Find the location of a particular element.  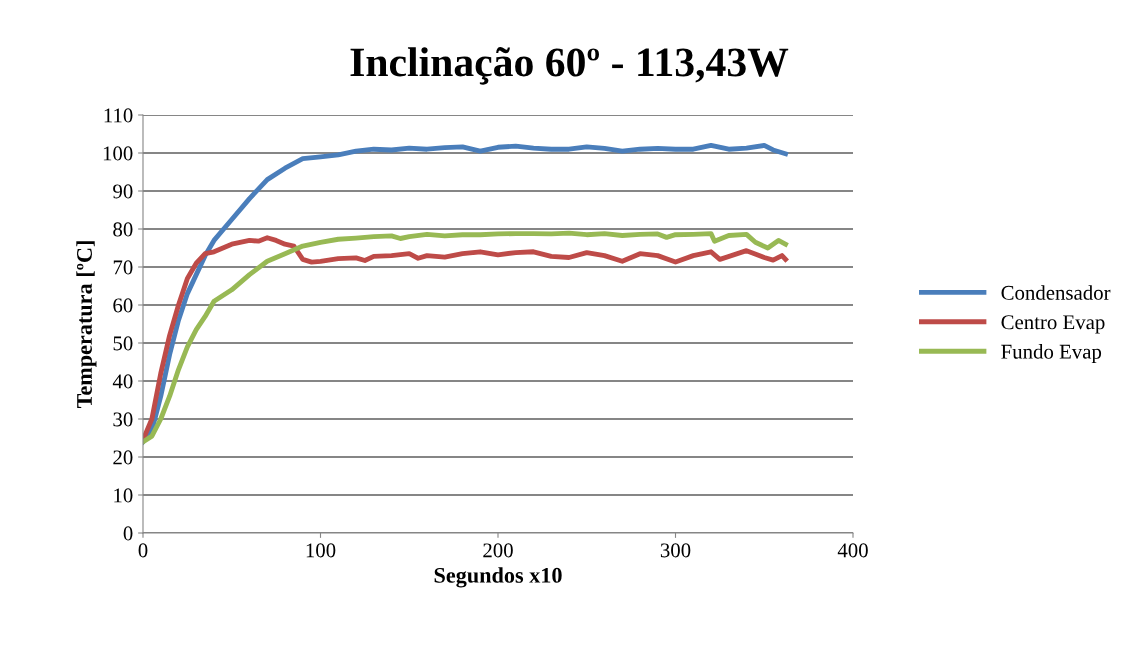

legend-label: Condensador is located at coordinates (1056, 292).